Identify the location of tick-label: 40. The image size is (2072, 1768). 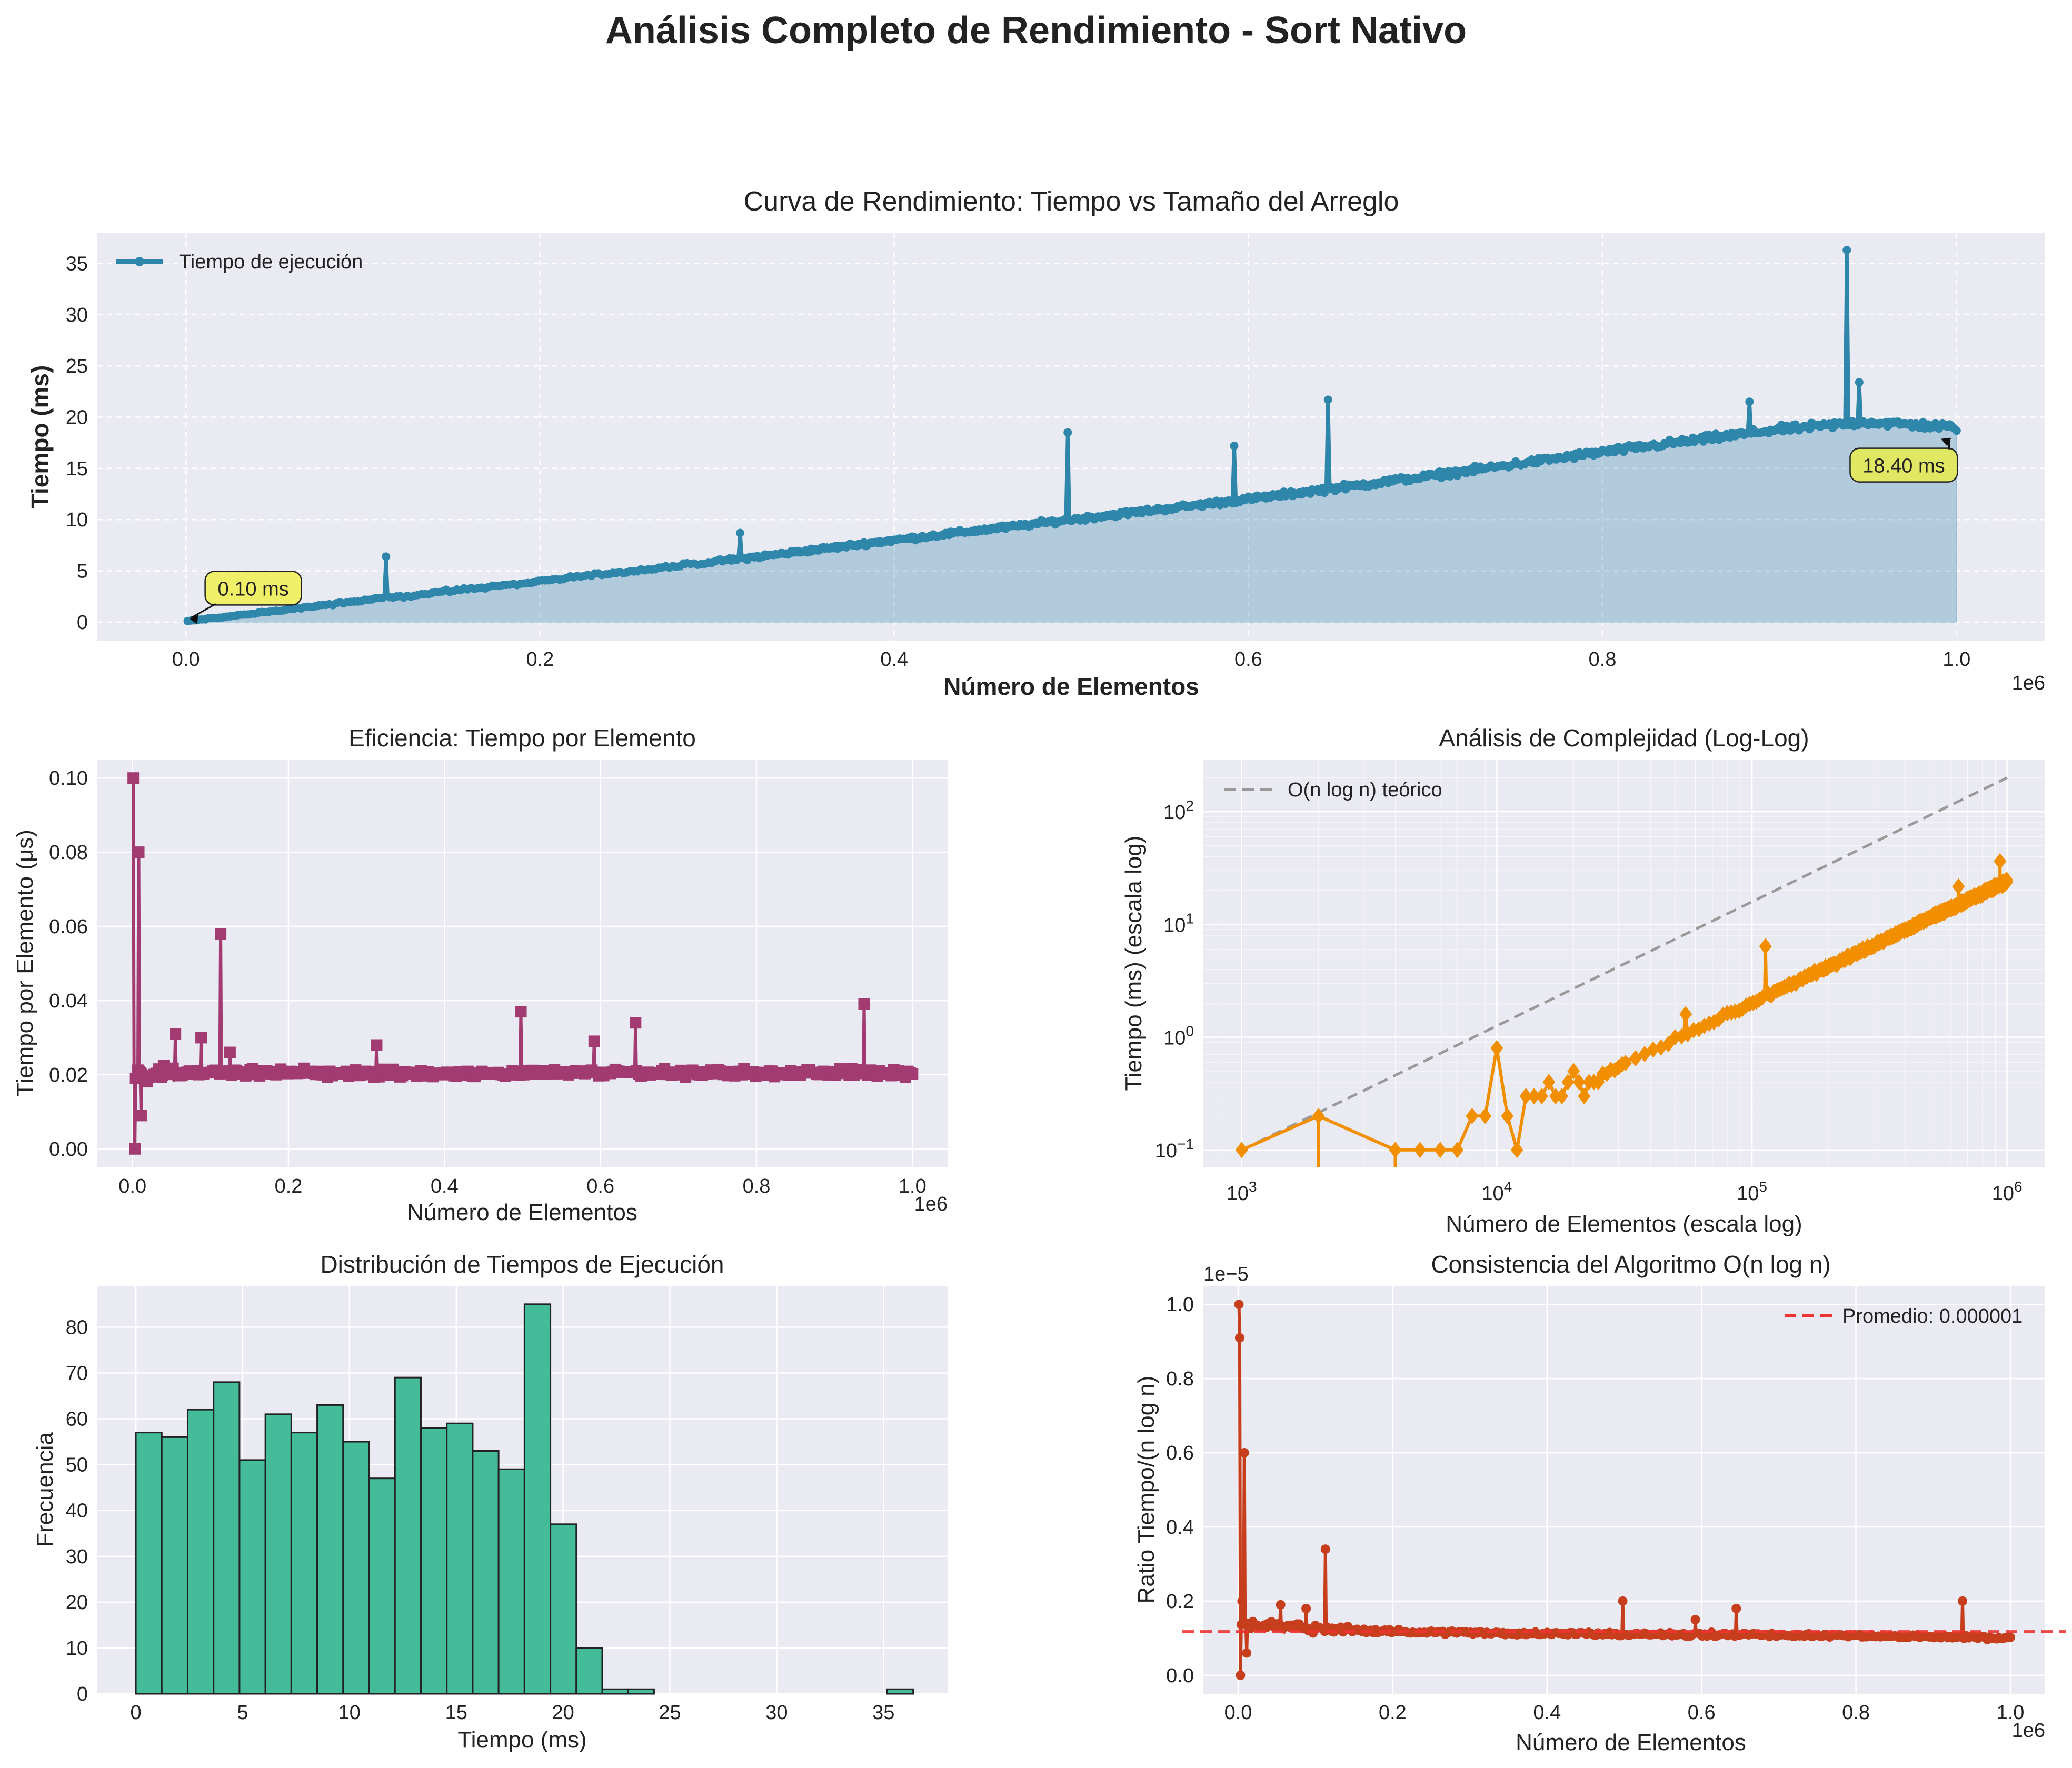
(77, 1511).